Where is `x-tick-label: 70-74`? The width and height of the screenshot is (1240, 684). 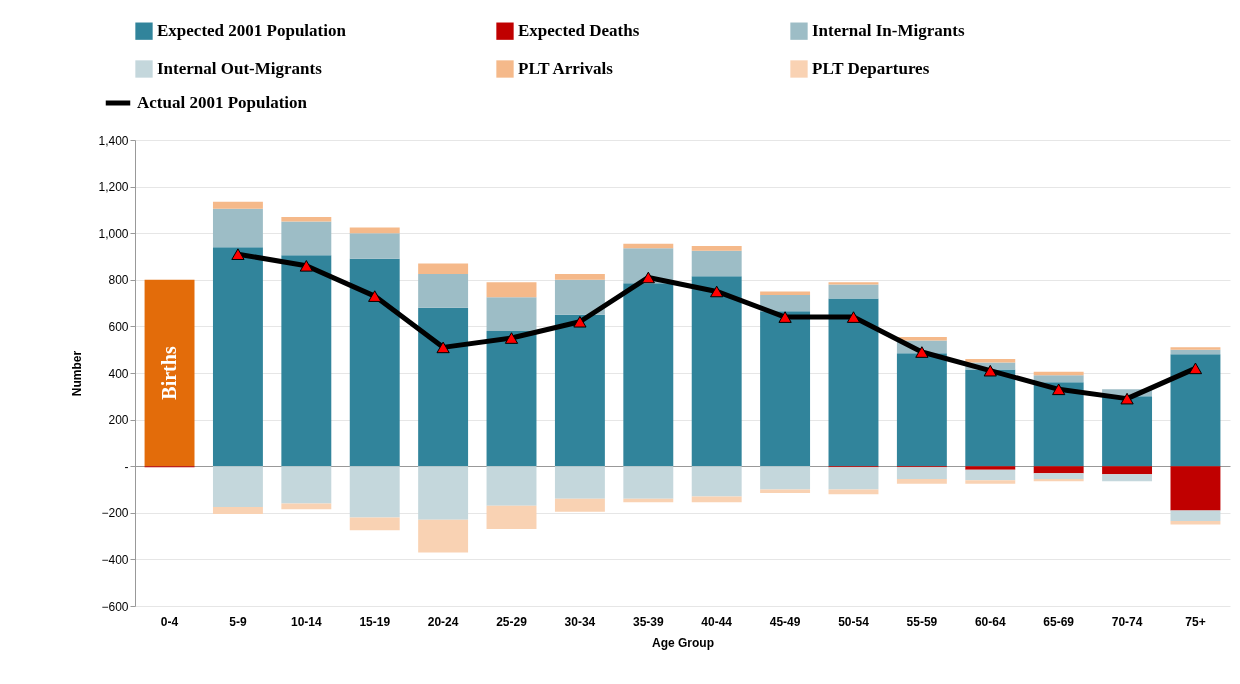
x-tick-label: 70-74 is located at coordinates (1127, 621).